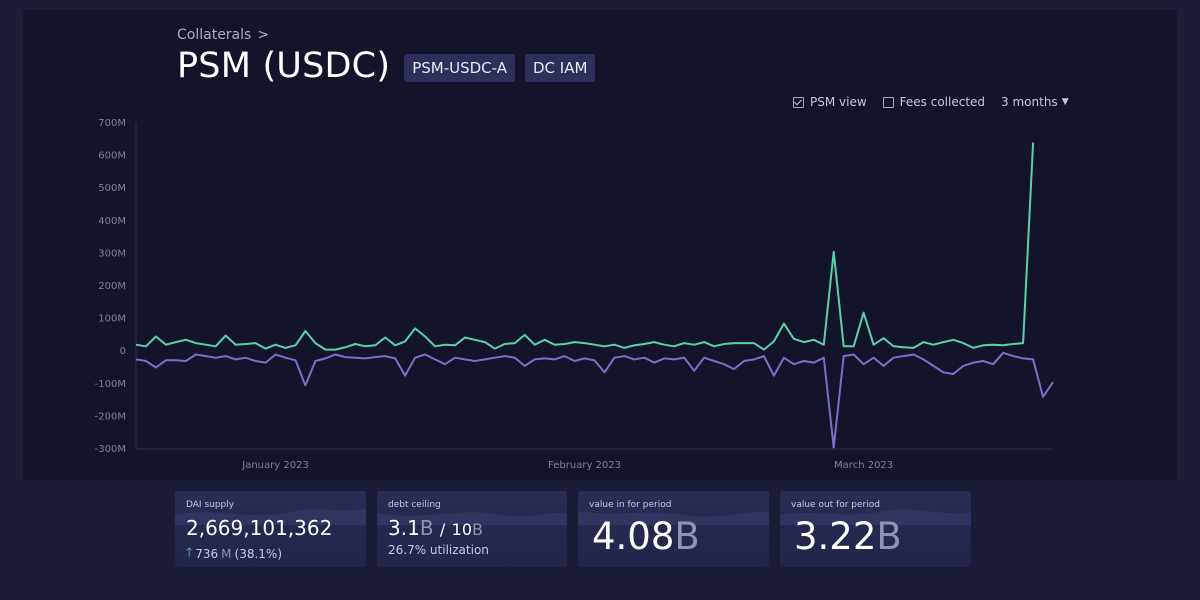  What do you see at coordinates (404, 528) in the screenshot?
I see `debt-ceiling-num: 3.1` at bounding box center [404, 528].